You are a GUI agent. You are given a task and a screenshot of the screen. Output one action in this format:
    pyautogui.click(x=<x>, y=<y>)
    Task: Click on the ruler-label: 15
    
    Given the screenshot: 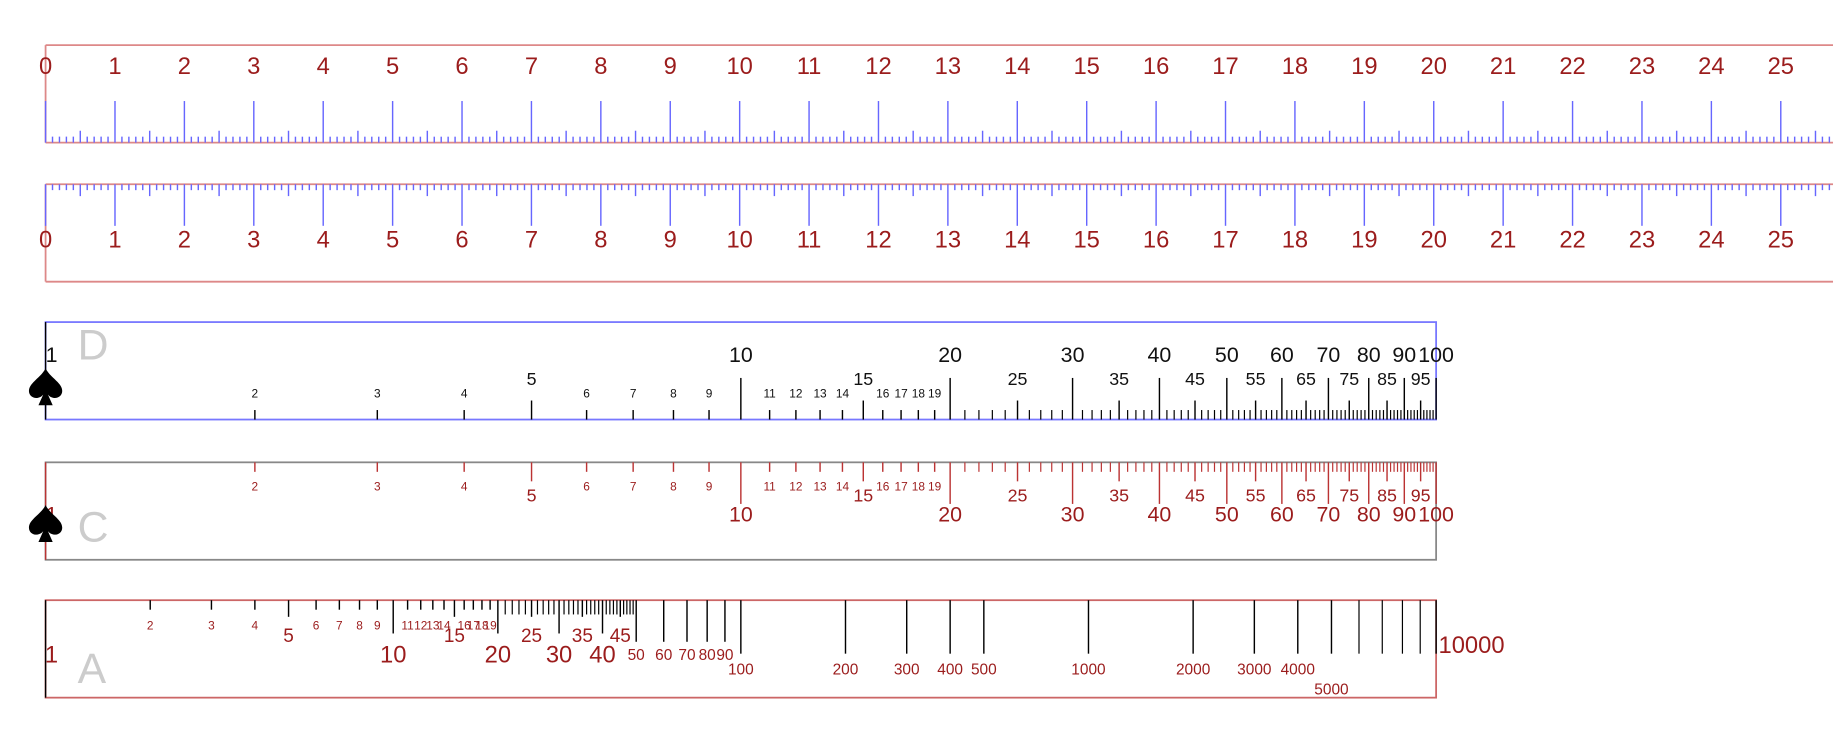 What is the action you would take?
    pyautogui.click(x=1086, y=240)
    